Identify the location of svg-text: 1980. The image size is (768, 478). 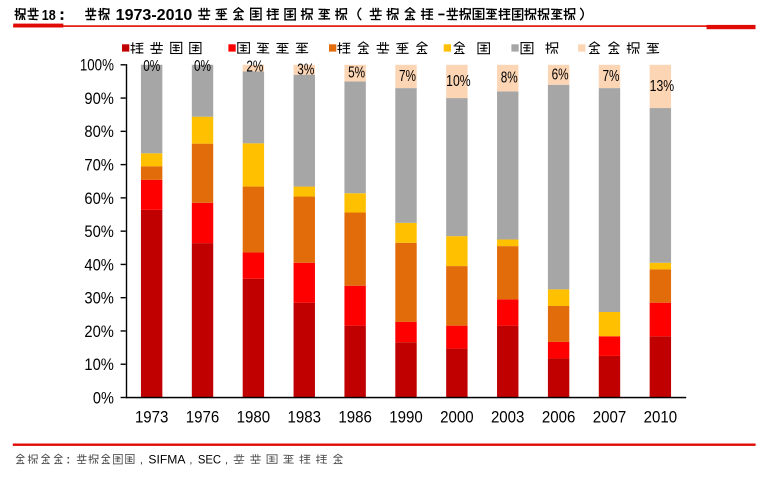
(254, 416).